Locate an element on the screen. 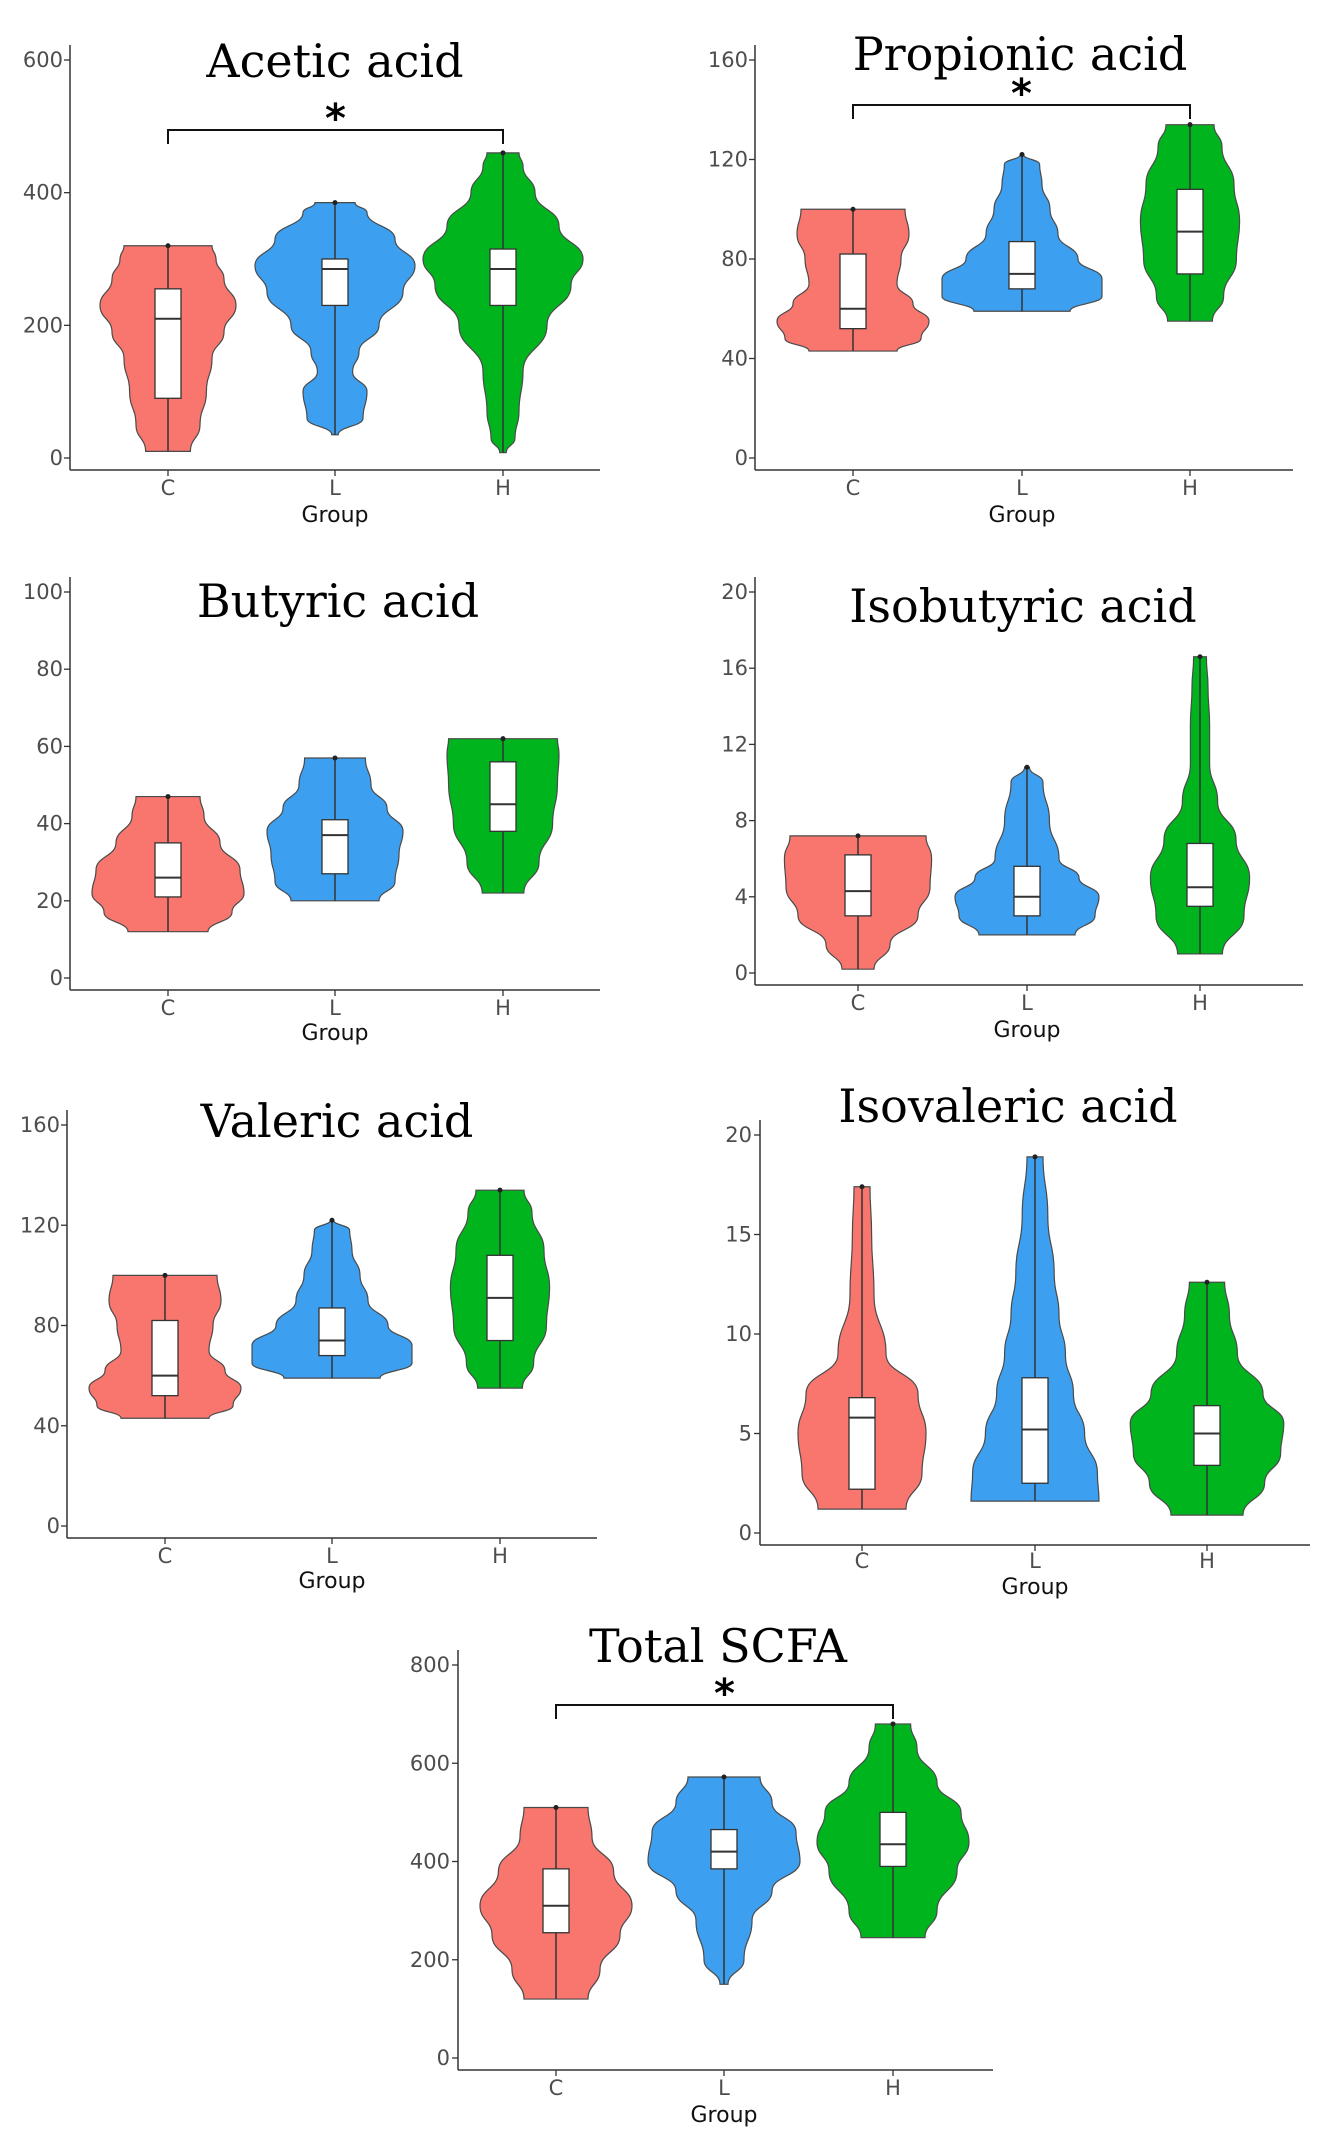  y-tick-label: 15 is located at coordinates (738, 1235).